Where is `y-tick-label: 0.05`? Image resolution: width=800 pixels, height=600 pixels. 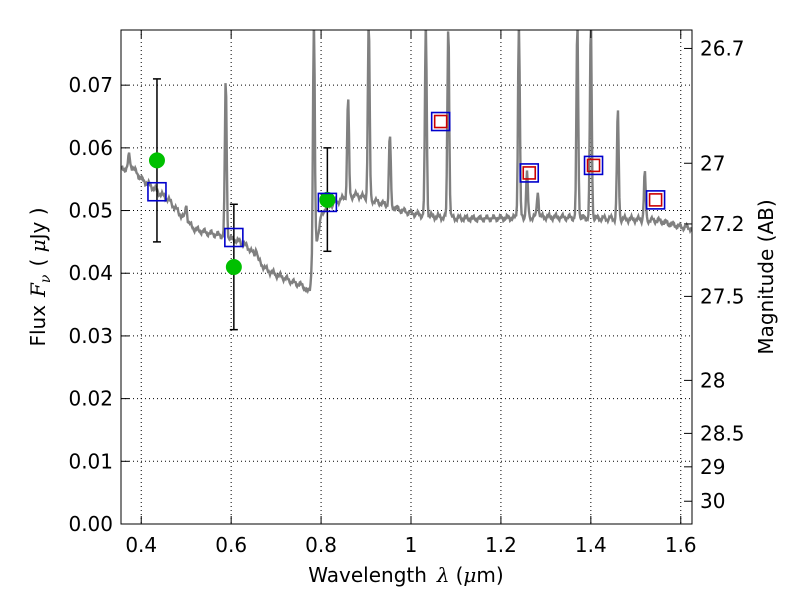
y-tick-label: 0.05 is located at coordinates (90, 211).